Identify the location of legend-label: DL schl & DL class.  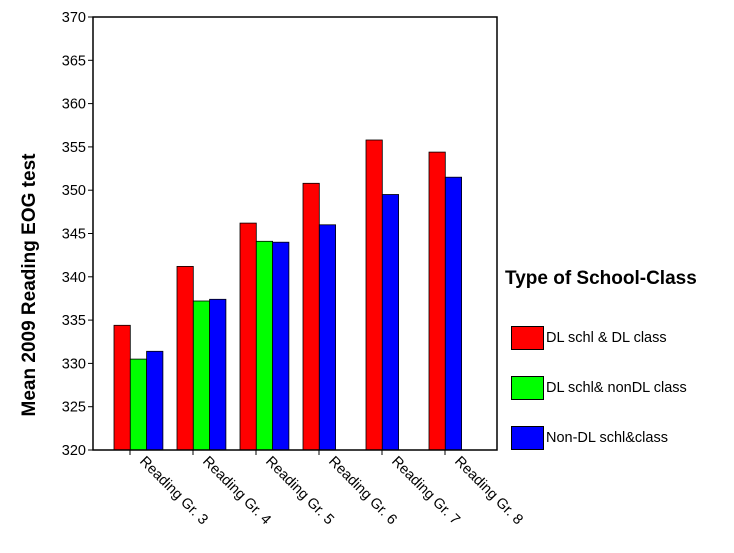
(606, 338).